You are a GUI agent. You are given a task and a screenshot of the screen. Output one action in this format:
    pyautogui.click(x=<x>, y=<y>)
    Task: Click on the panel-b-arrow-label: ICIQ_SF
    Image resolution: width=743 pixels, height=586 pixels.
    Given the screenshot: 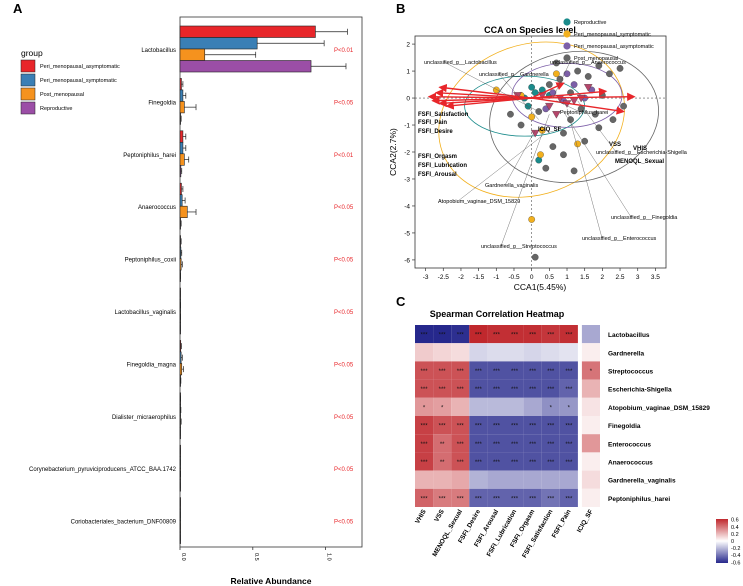 What is the action you would take?
    pyautogui.click(x=550, y=130)
    